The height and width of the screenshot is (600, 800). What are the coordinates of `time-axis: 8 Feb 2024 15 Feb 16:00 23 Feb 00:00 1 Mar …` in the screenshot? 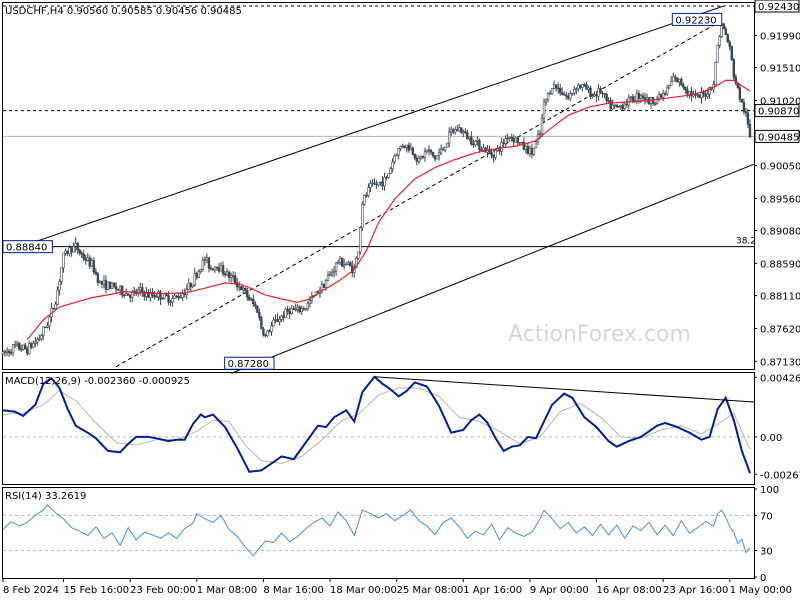 It's located at (397, 587).